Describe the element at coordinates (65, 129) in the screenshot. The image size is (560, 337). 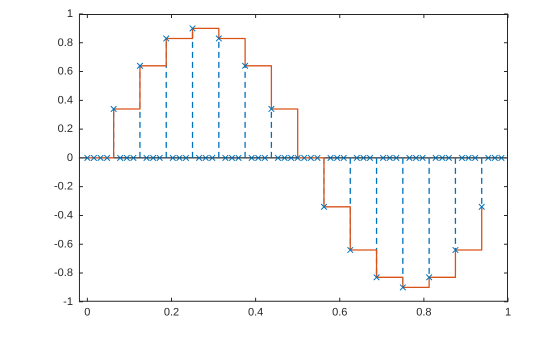
I see `y-tick-label: 0.2` at that location.